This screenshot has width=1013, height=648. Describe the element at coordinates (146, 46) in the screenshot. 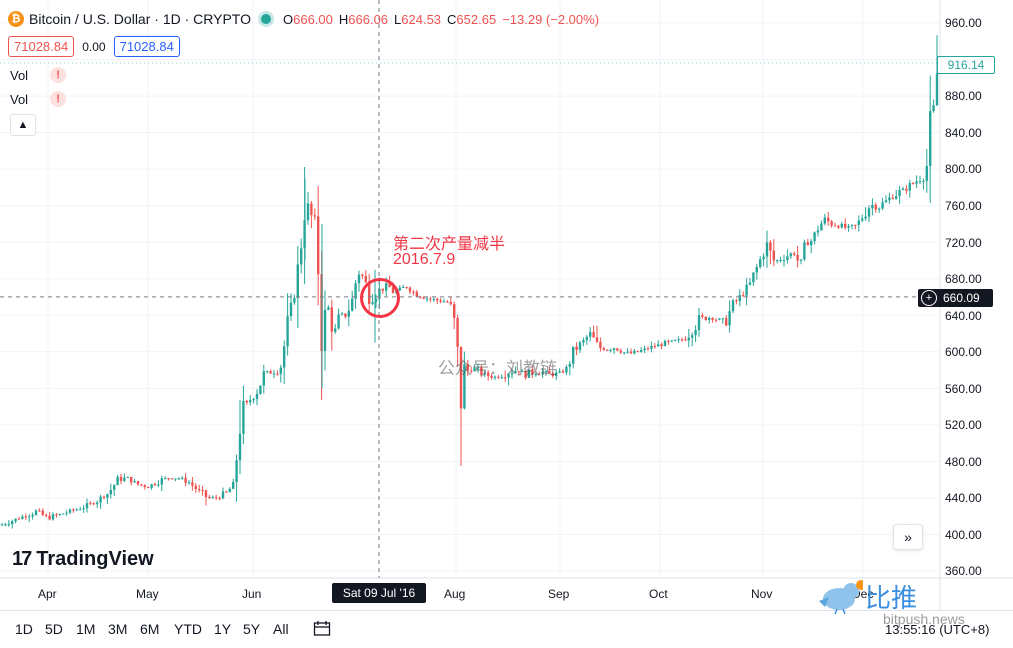

I see `buy-price-button: 71028.84` at that location.